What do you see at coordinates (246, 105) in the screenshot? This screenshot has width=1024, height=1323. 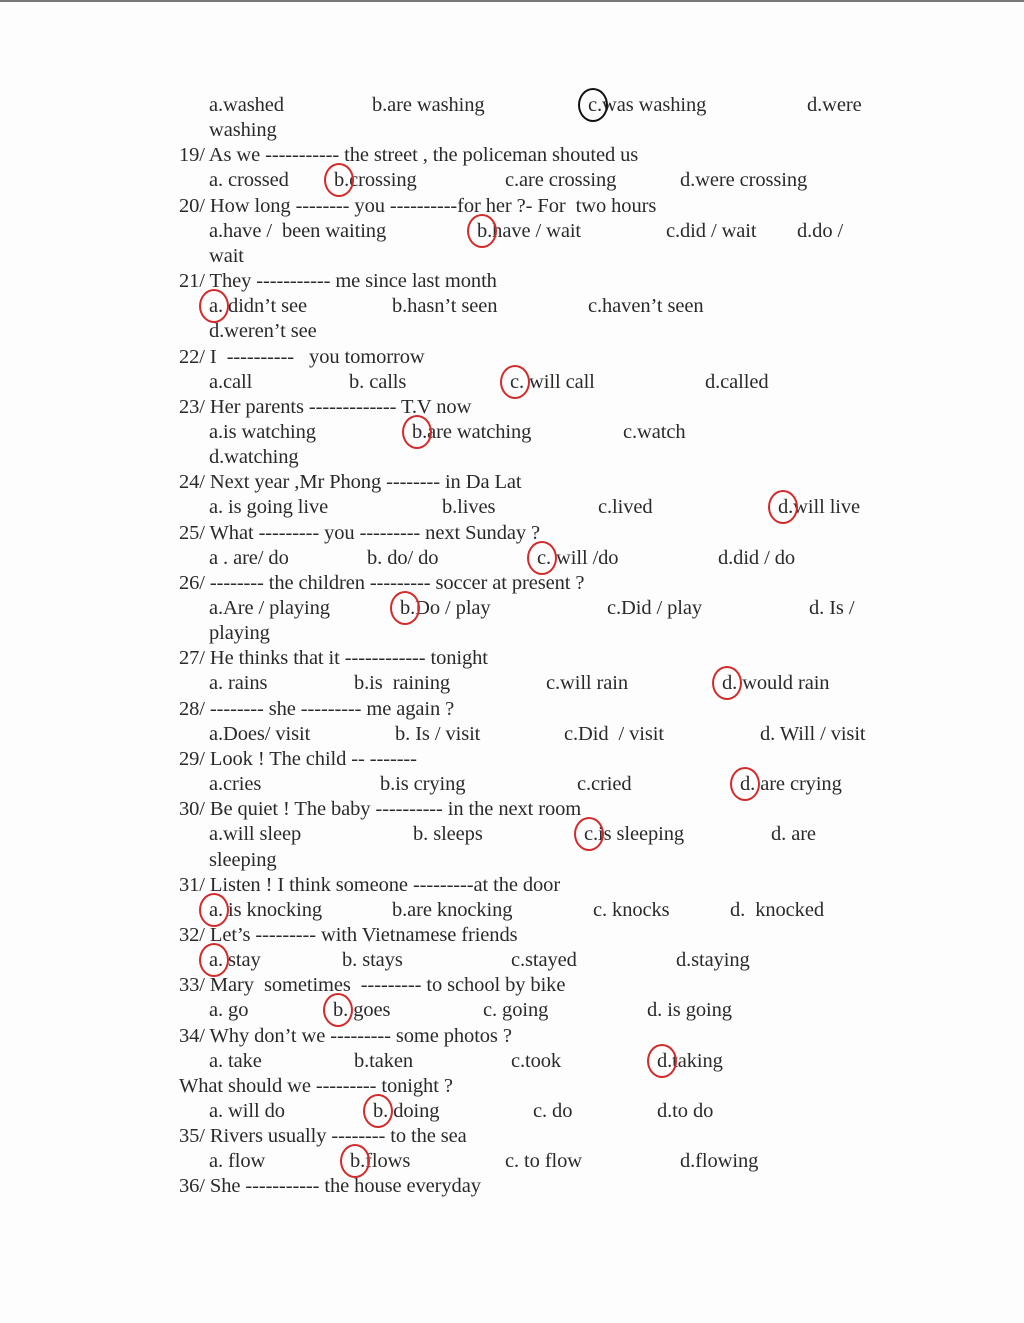 I see `answer-option: a.washed` at bounding box center [246, 105].